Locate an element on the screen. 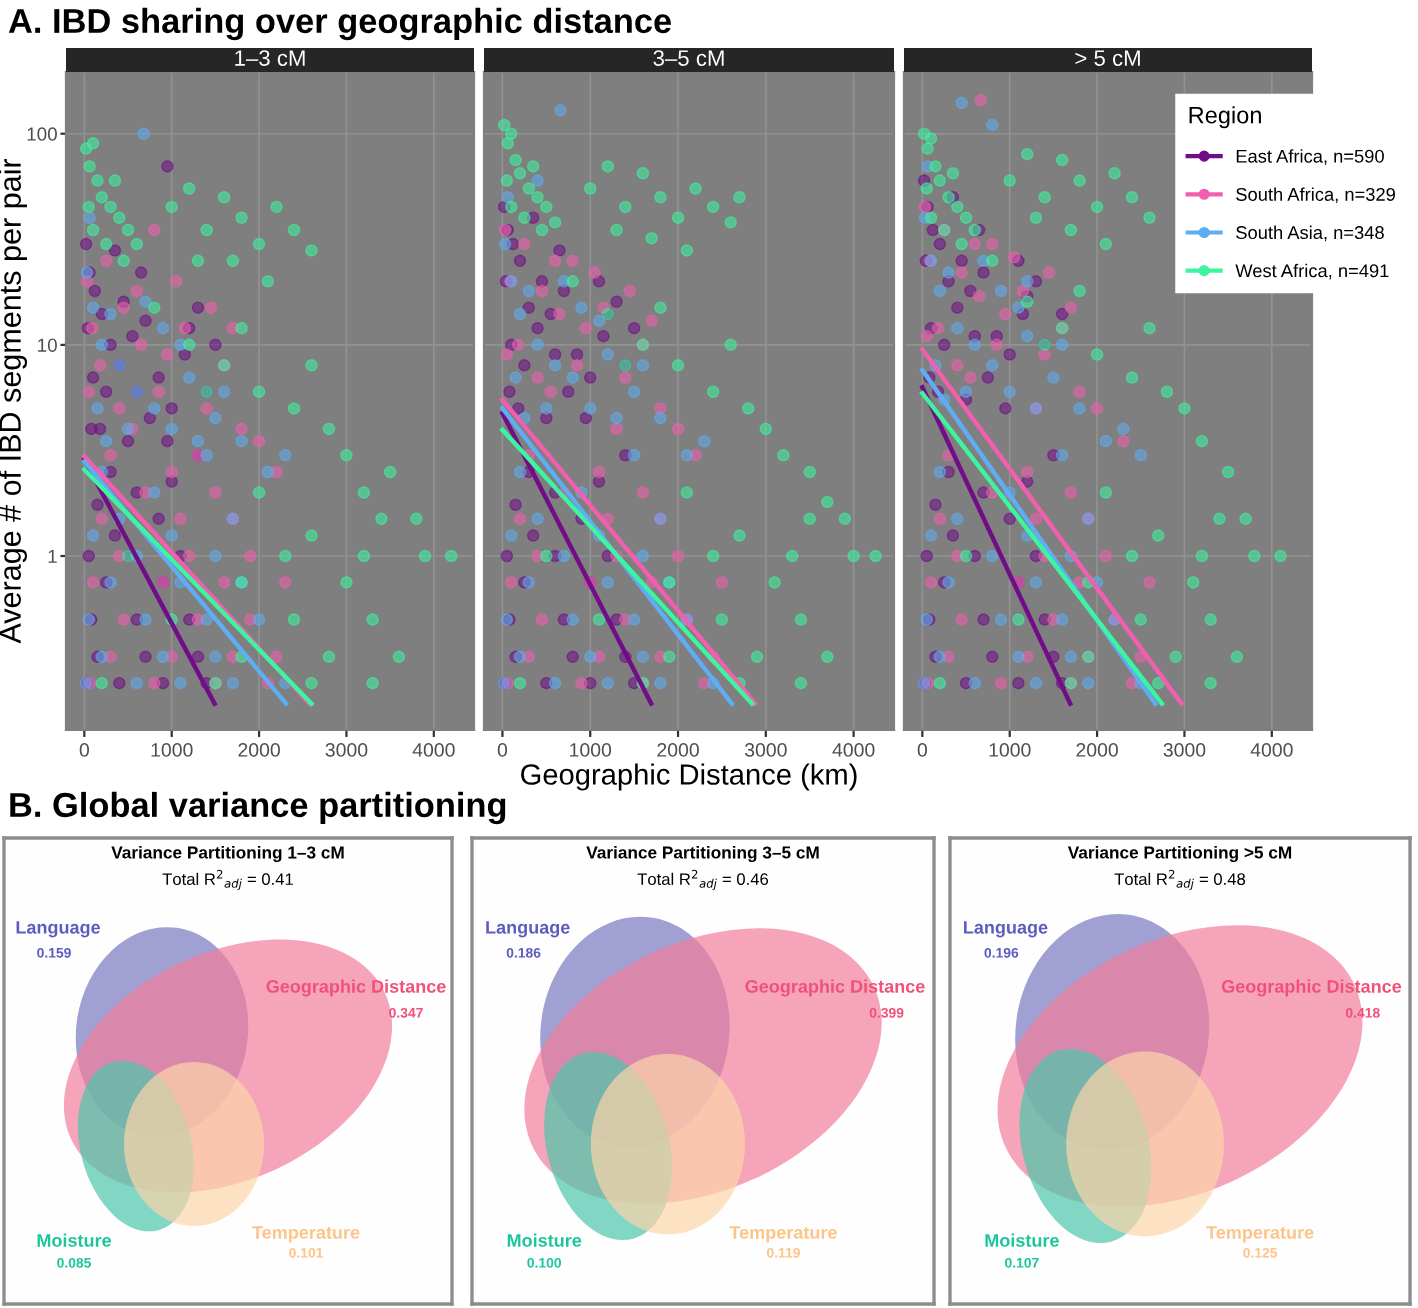 This screenshot has height=1308, width=1418. chart-title: 1–3 cM is located at coordinates (270, 58).